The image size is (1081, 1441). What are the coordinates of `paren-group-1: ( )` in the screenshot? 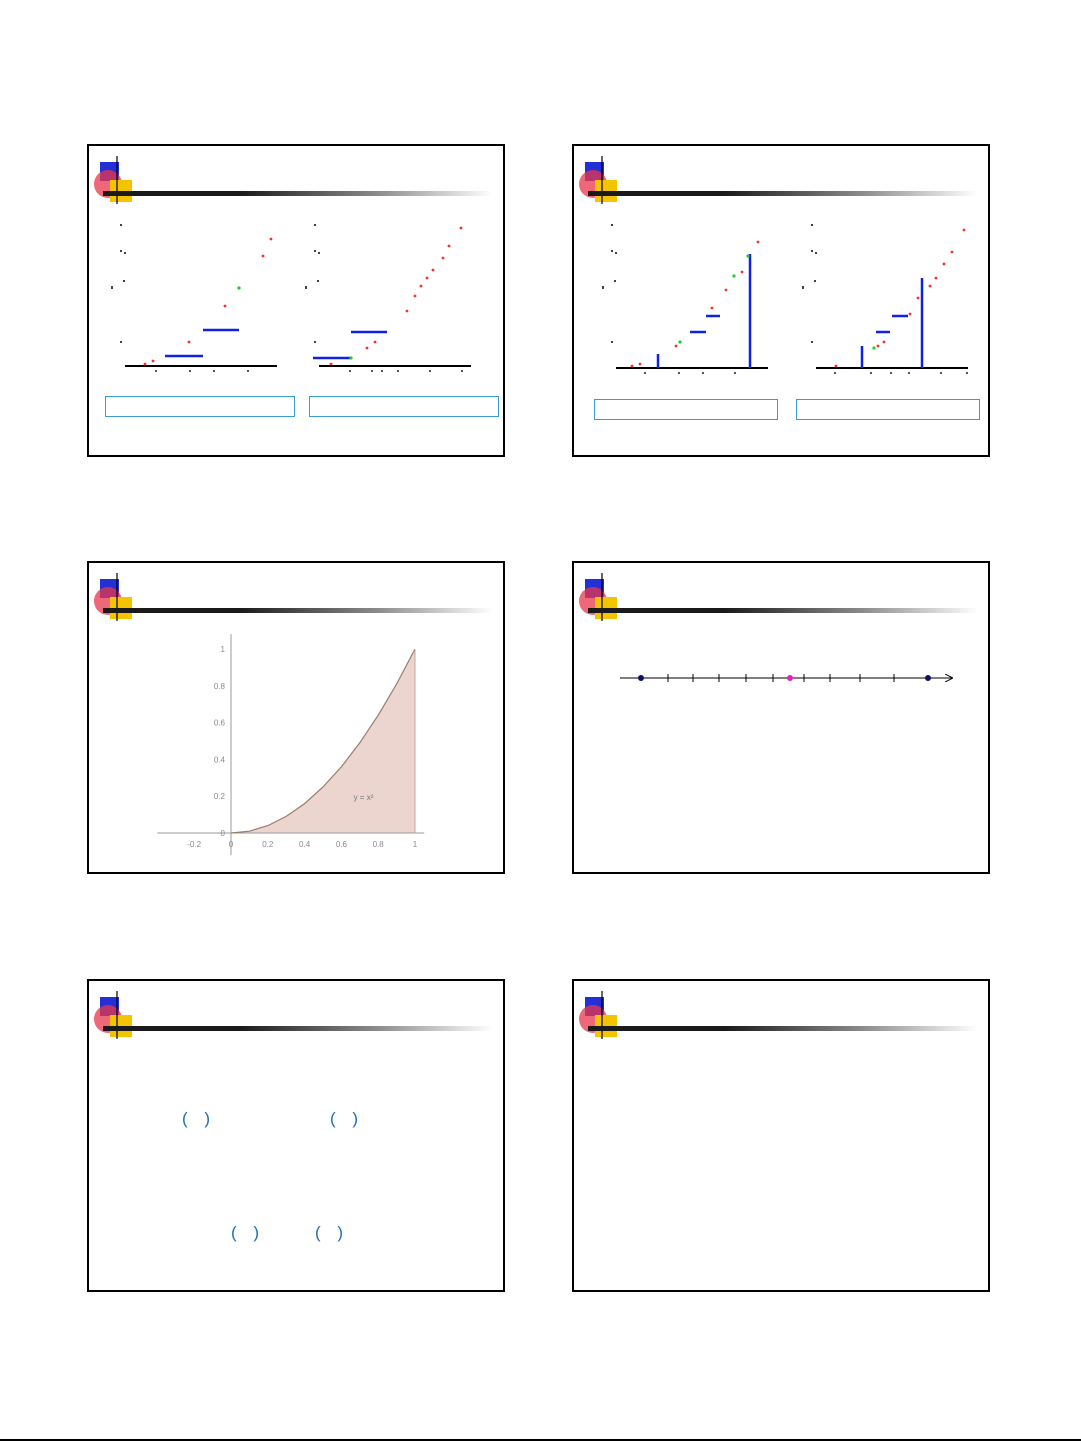 It's located at (199, 1118).